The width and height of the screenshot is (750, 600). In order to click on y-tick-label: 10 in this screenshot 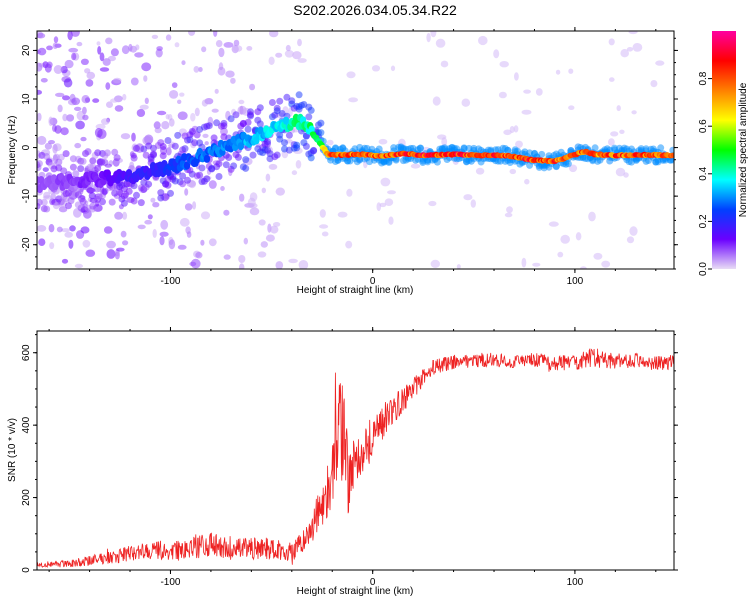, I will do `click(26, 99)`.